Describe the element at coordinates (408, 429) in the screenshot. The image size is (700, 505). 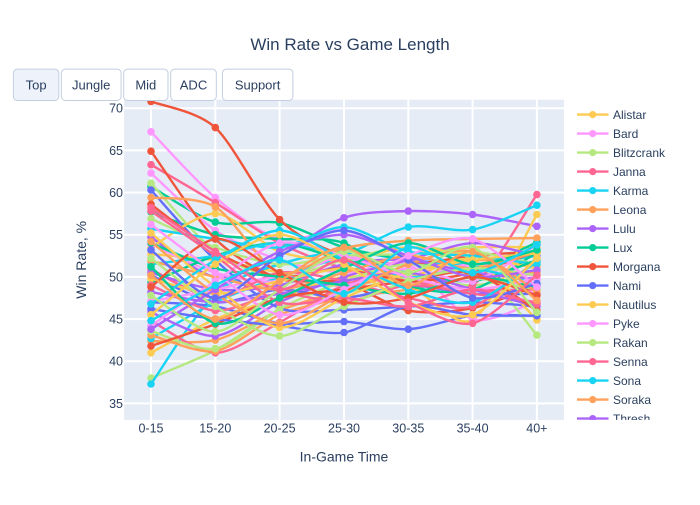
I see `svg-text: 30-35` at that location.